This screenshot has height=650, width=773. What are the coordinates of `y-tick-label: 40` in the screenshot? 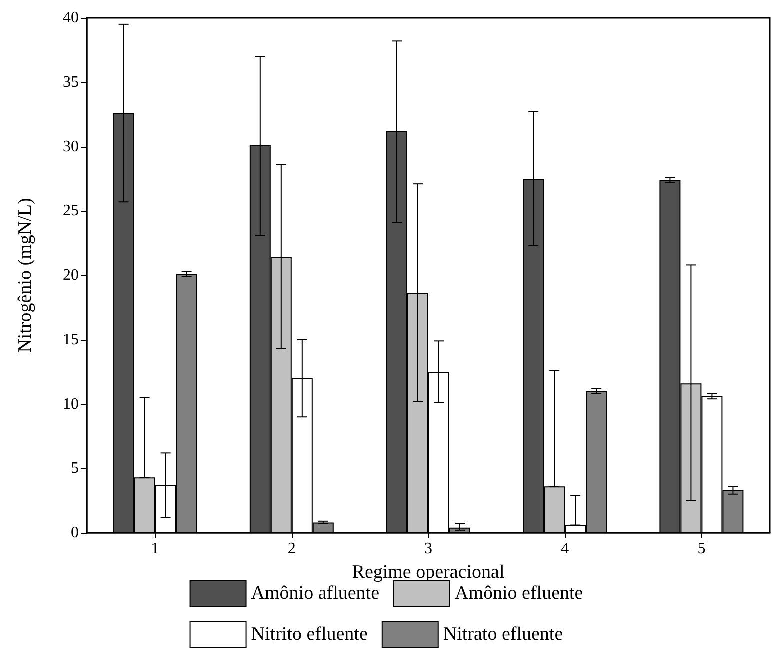 It's located at (71, 18).